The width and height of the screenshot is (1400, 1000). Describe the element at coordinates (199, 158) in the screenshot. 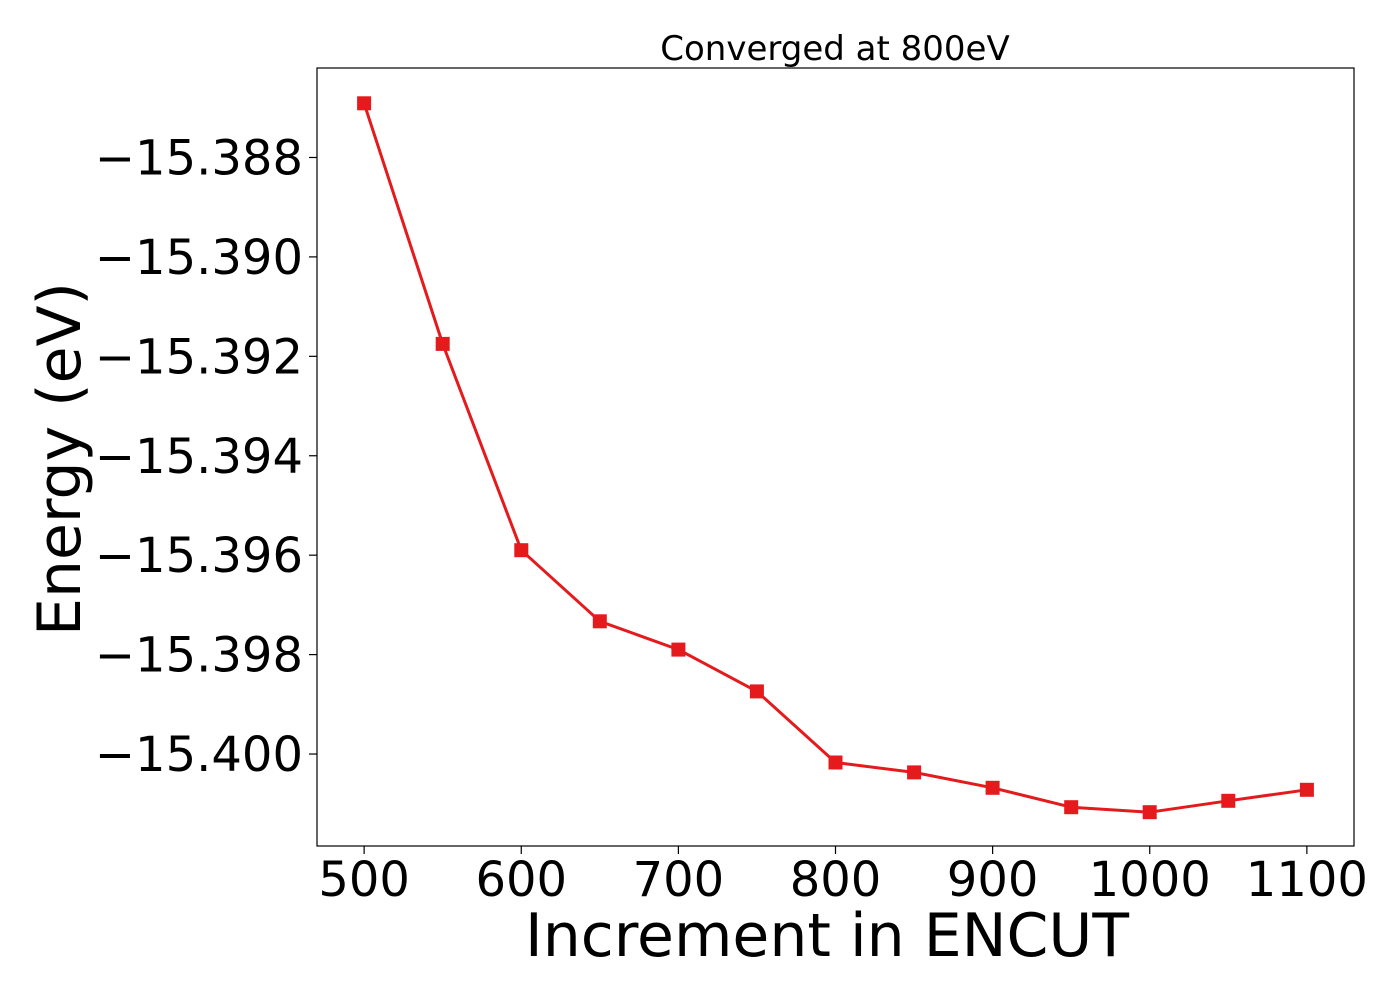

I see `y-tick-label: −15.388` at that location.